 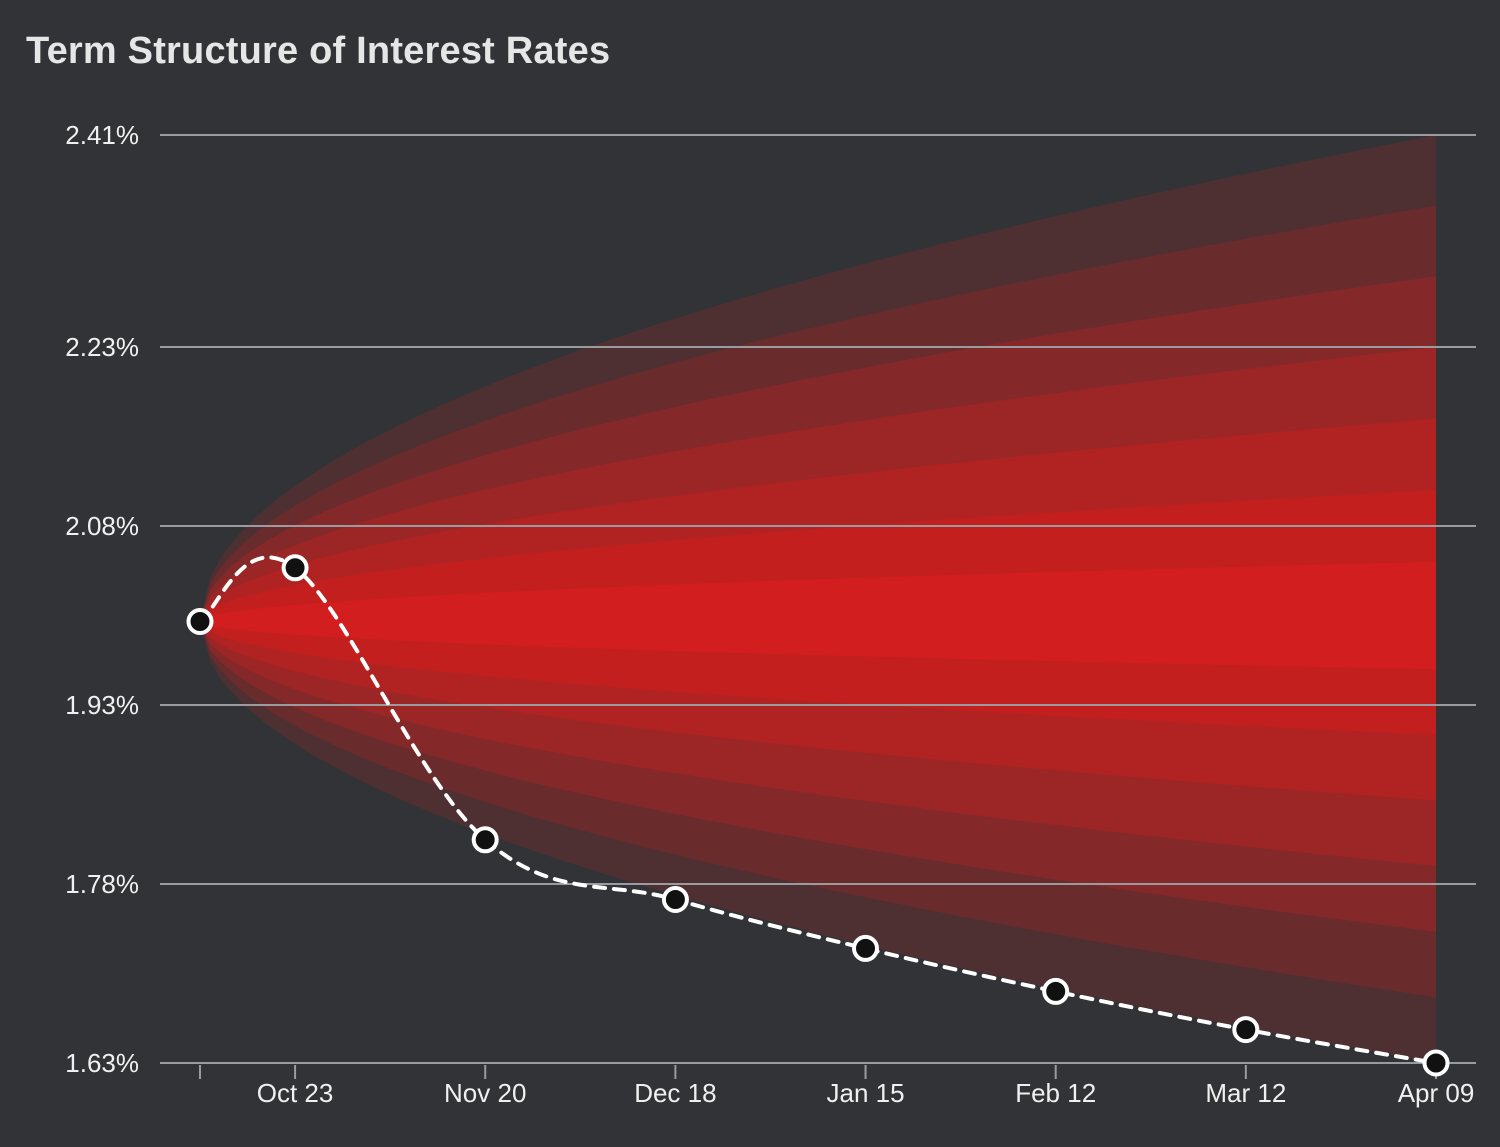 I want to click on fan-band, so click(x=818, y=615).